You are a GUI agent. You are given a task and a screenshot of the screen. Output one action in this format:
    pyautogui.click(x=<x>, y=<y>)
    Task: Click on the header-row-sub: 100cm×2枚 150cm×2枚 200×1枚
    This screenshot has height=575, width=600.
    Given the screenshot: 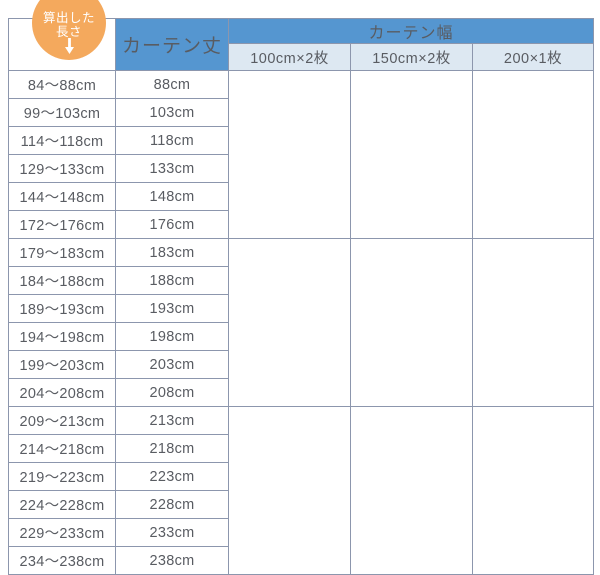 What is the action you would take?
    pyautogui.click(x=301, y=57)
    